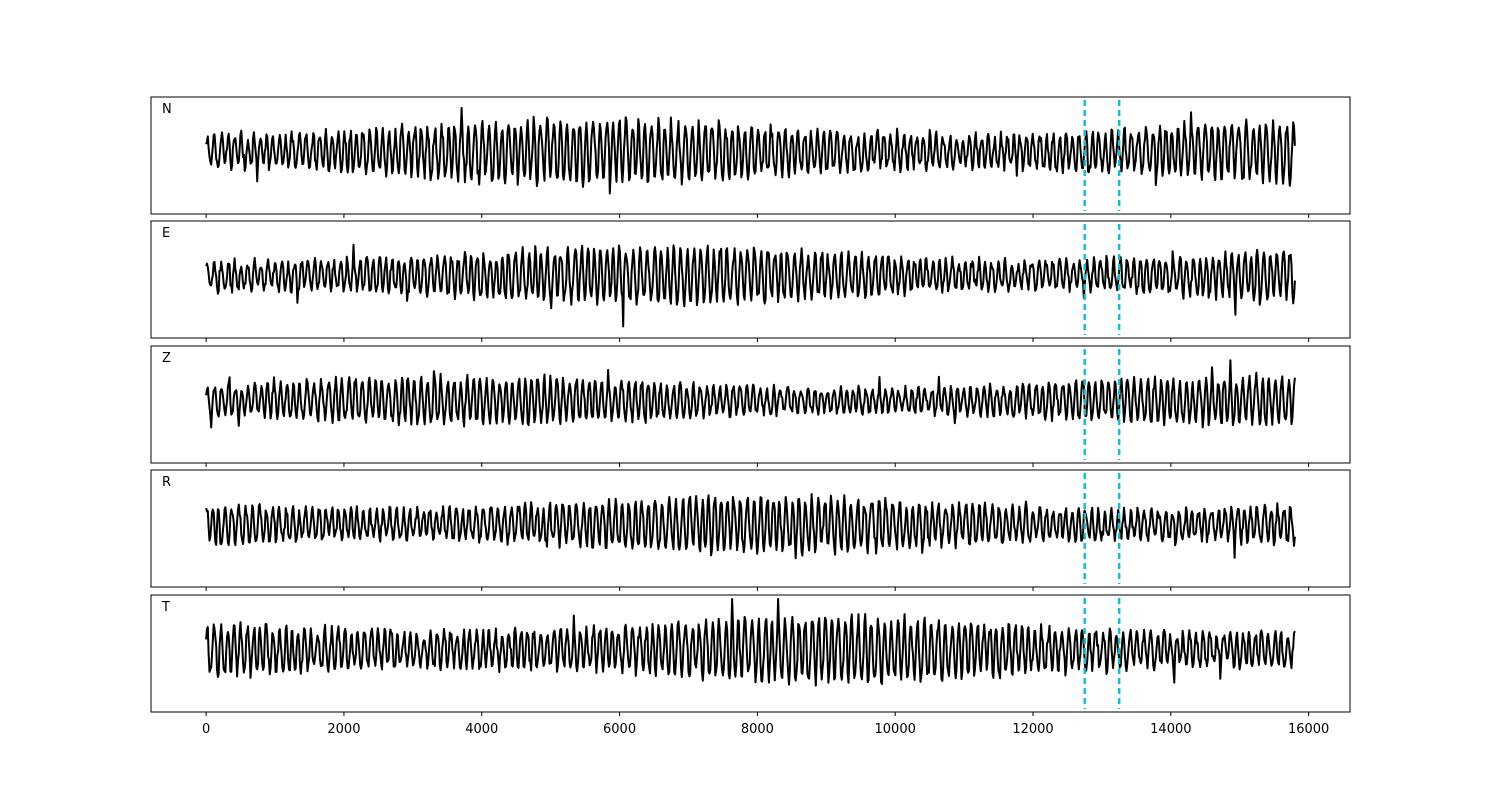 This screenshot has height=800, width=1500. Describe the element at coordinates (619, 729) in the screenshot. I see `x-tick-label: 6000` at that location.